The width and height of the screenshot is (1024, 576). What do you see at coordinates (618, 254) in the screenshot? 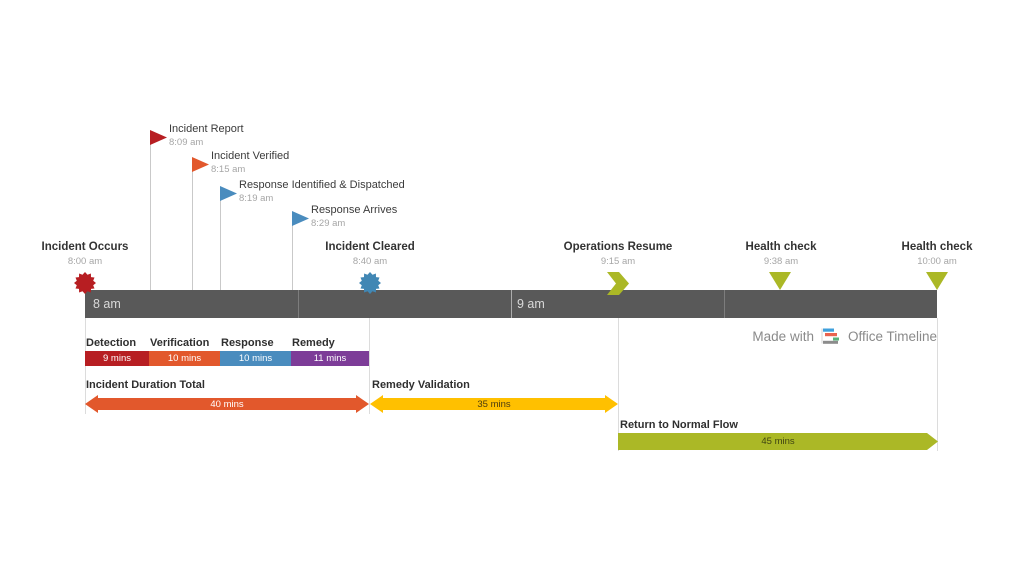
I see `milestone-operations-resume: Operations Resume 9:15 am` at bounding box center [618, 254].